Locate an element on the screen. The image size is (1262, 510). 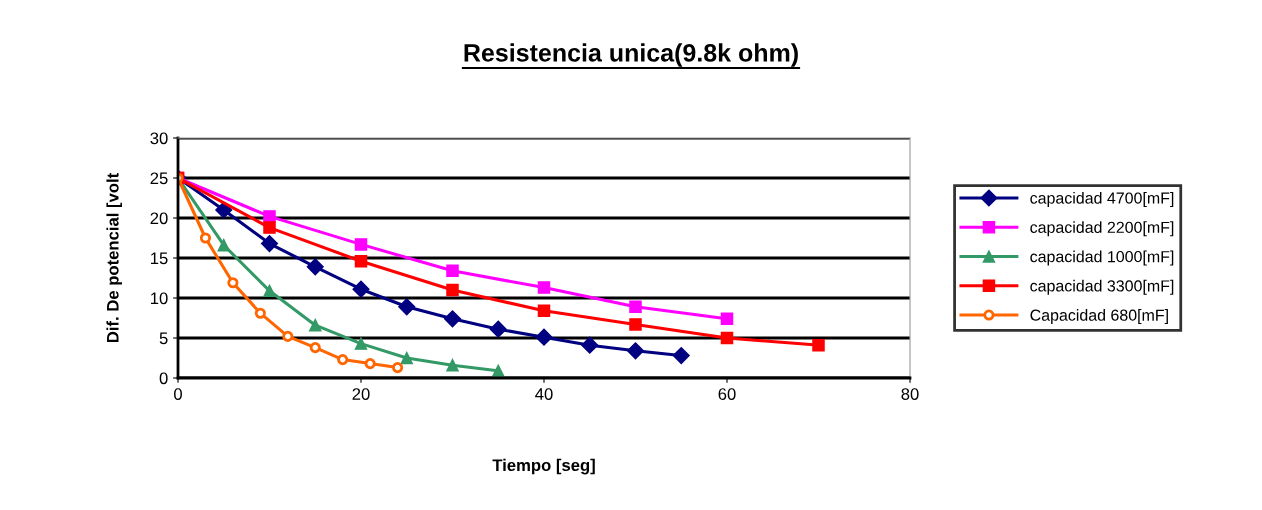
x-tick-label: 0 is located at coordinates (178, 394).